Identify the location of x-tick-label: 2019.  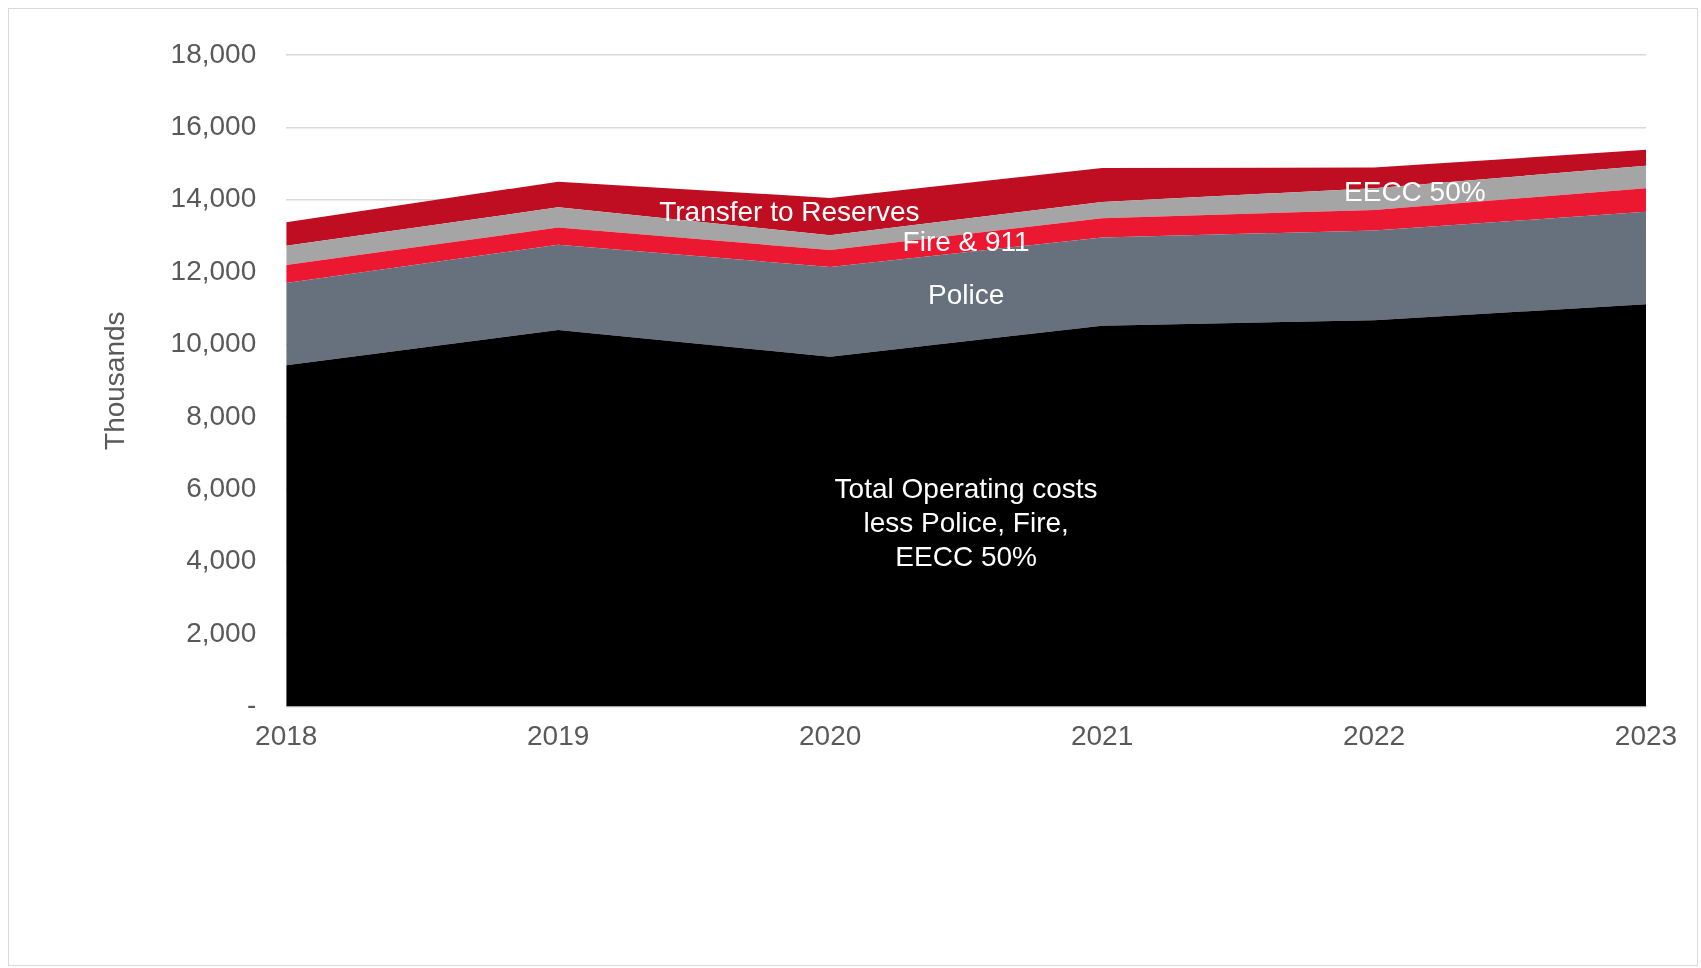
(558, 735).